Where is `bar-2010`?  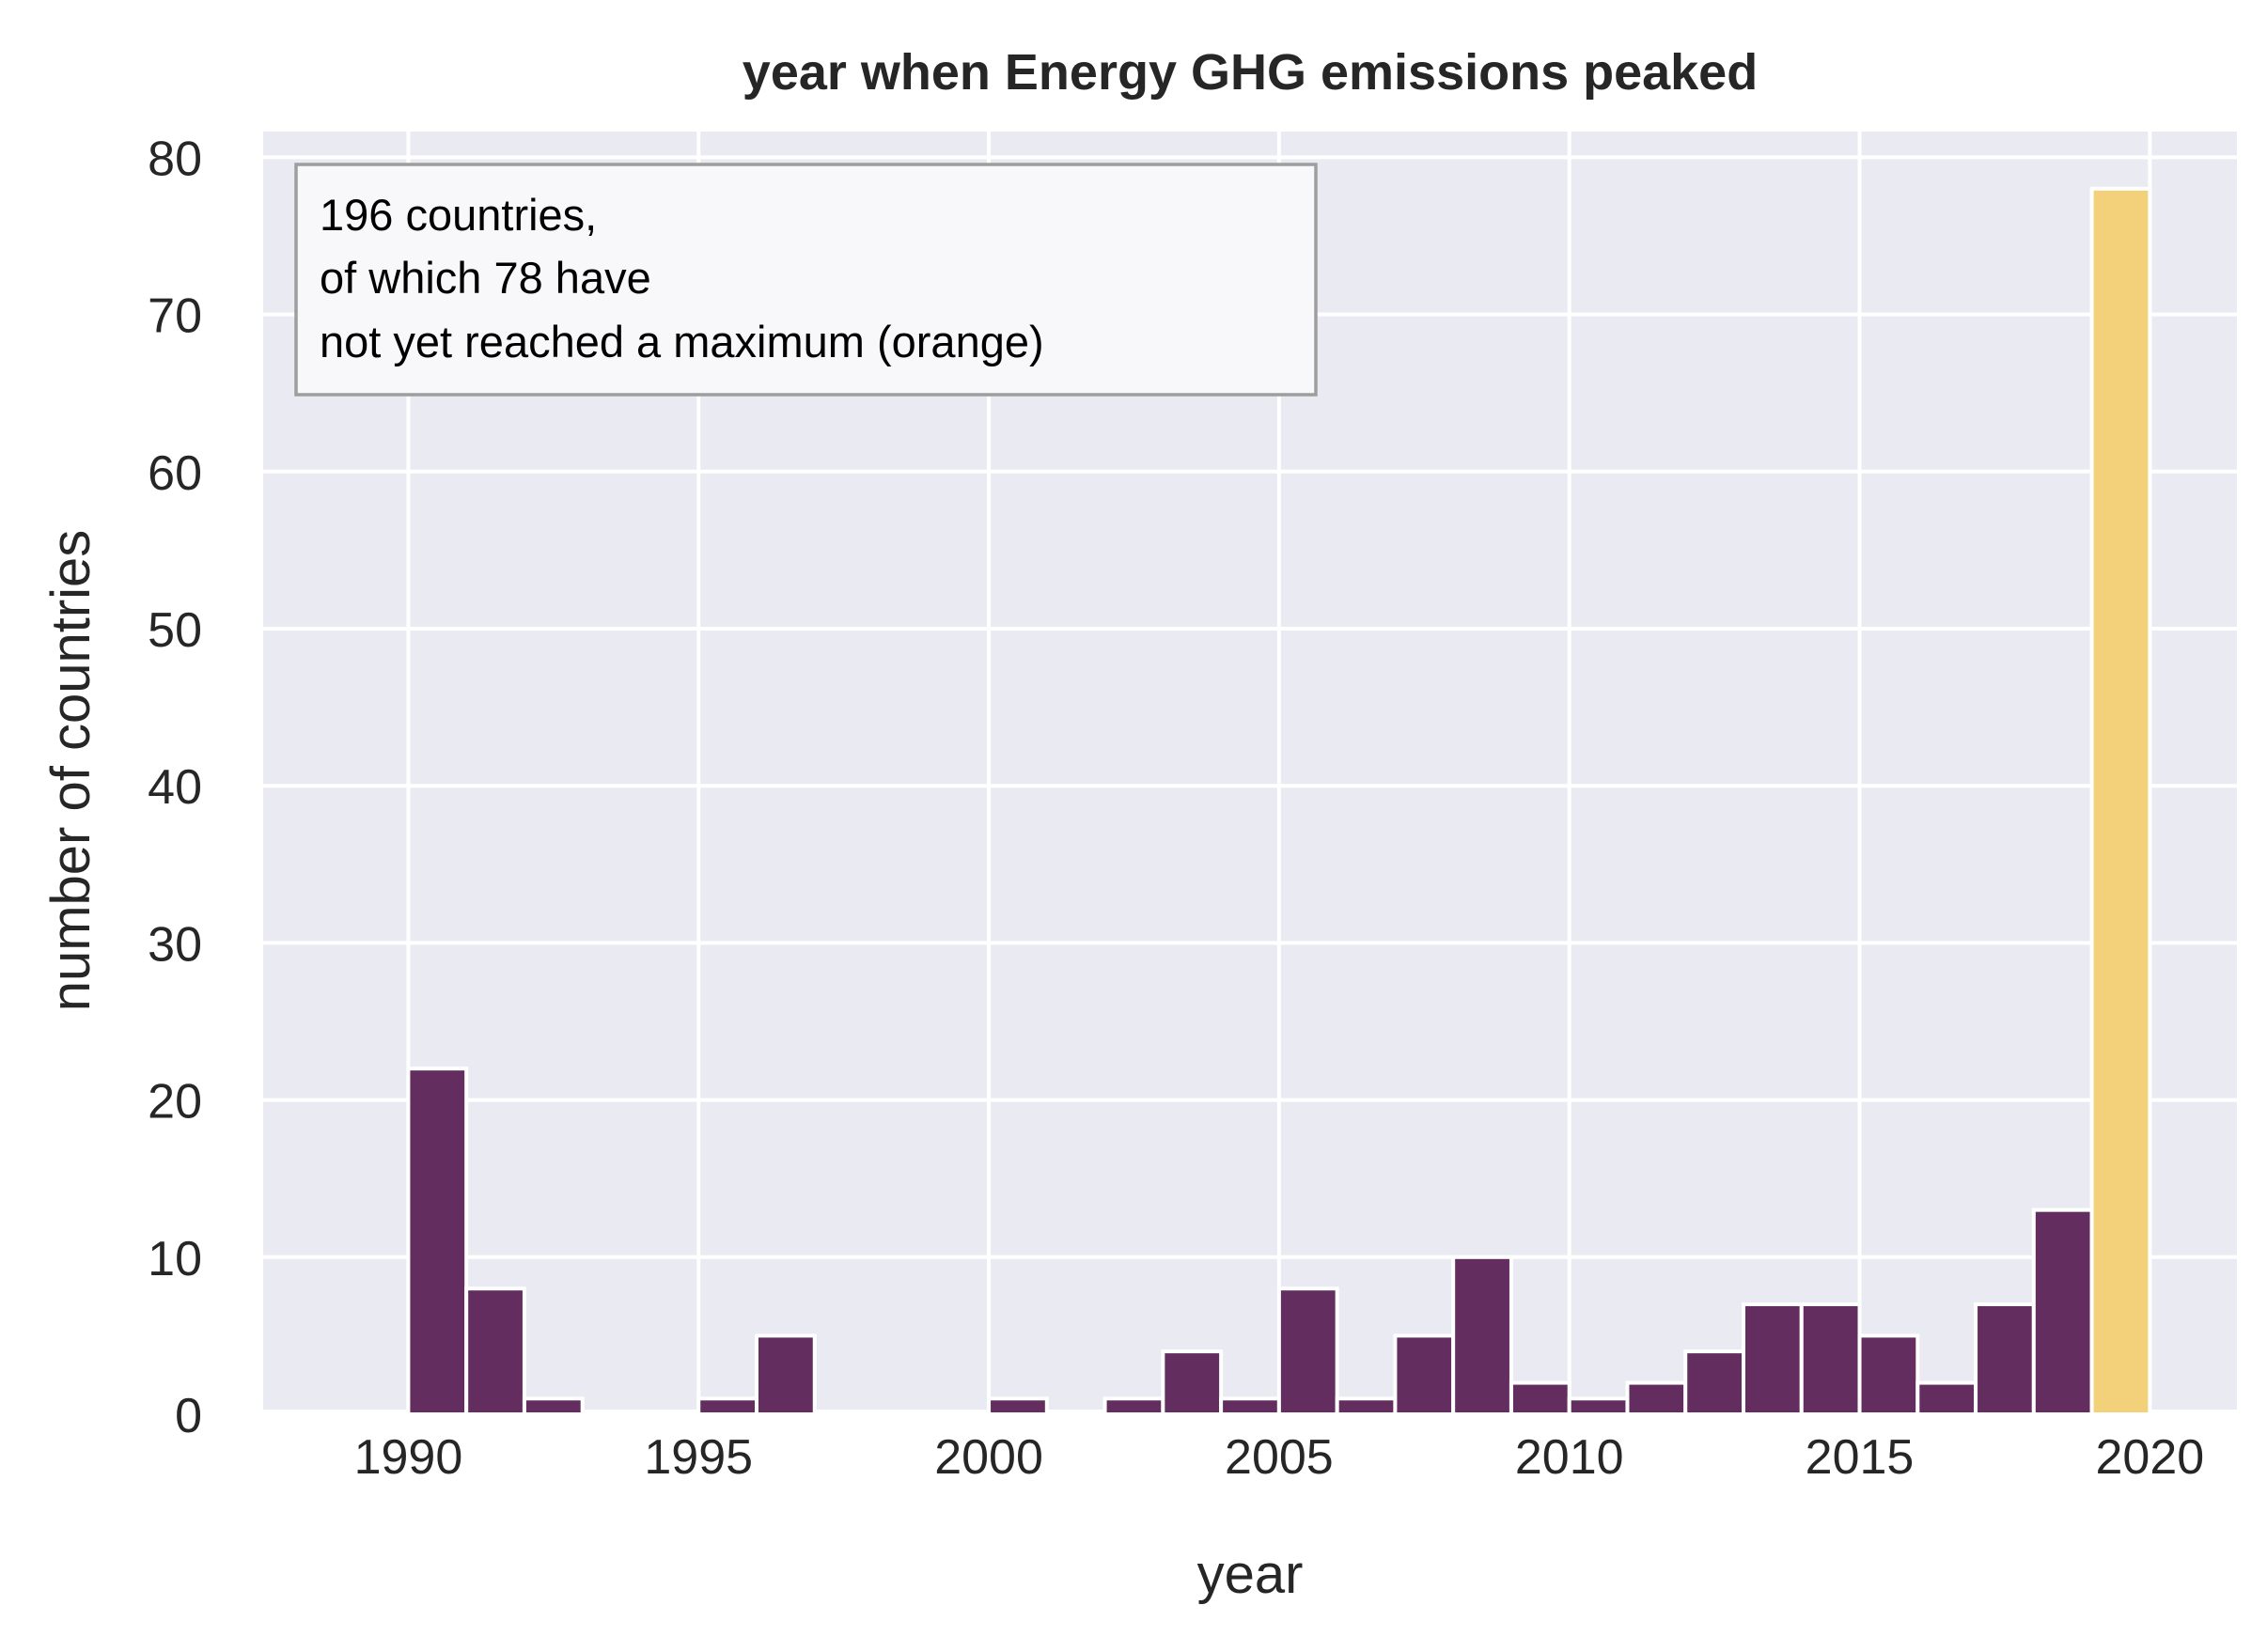
bar-2010 is located at coordinates (1598, 1406).